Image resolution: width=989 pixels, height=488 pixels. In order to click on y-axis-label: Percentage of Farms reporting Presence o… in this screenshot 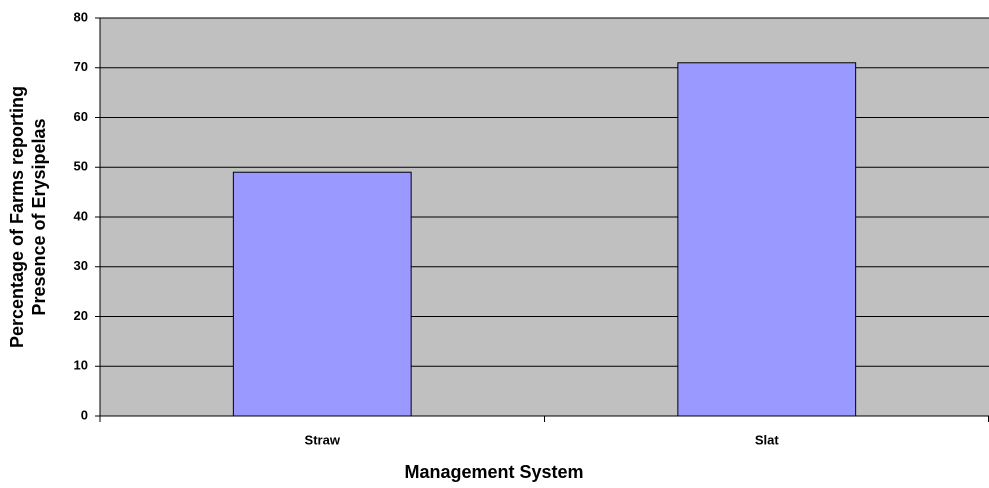, I will do `click(28, 217)`.